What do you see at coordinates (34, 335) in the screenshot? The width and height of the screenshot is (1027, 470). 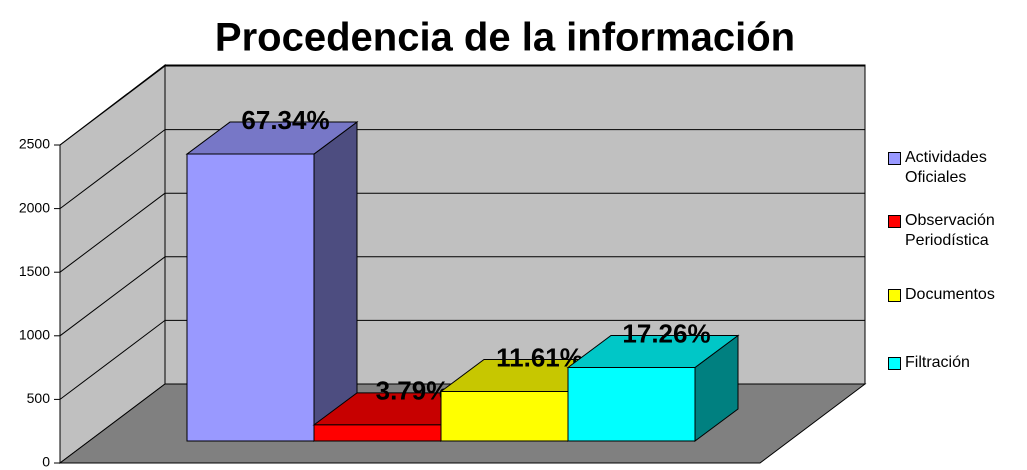 I see `y-tick-label: 1000` at bounding box center [34, 335].